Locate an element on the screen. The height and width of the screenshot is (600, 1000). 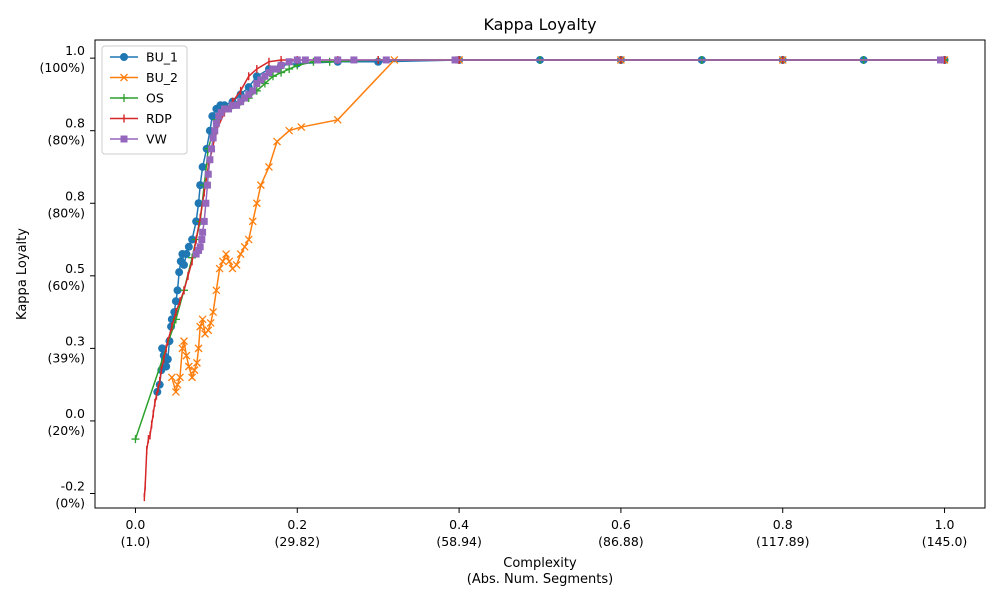
y-tick-sublabel: (80%) is located at coordinates (66, 212).